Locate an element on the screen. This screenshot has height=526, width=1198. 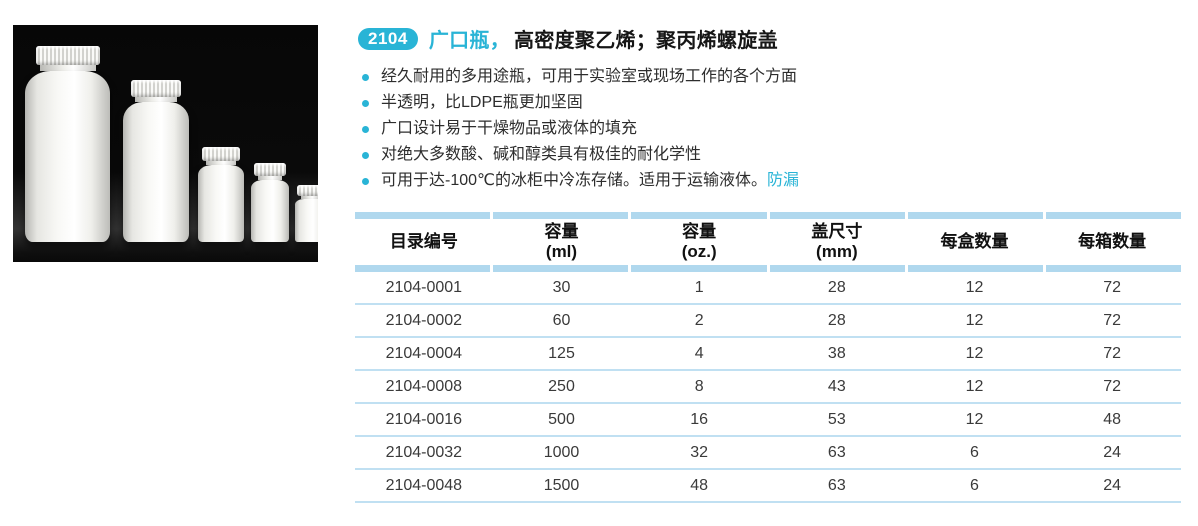
product-title-rest: 高密度聚乙烯；聚丙烯螺旋盖 is located at coordinates (646, 41).